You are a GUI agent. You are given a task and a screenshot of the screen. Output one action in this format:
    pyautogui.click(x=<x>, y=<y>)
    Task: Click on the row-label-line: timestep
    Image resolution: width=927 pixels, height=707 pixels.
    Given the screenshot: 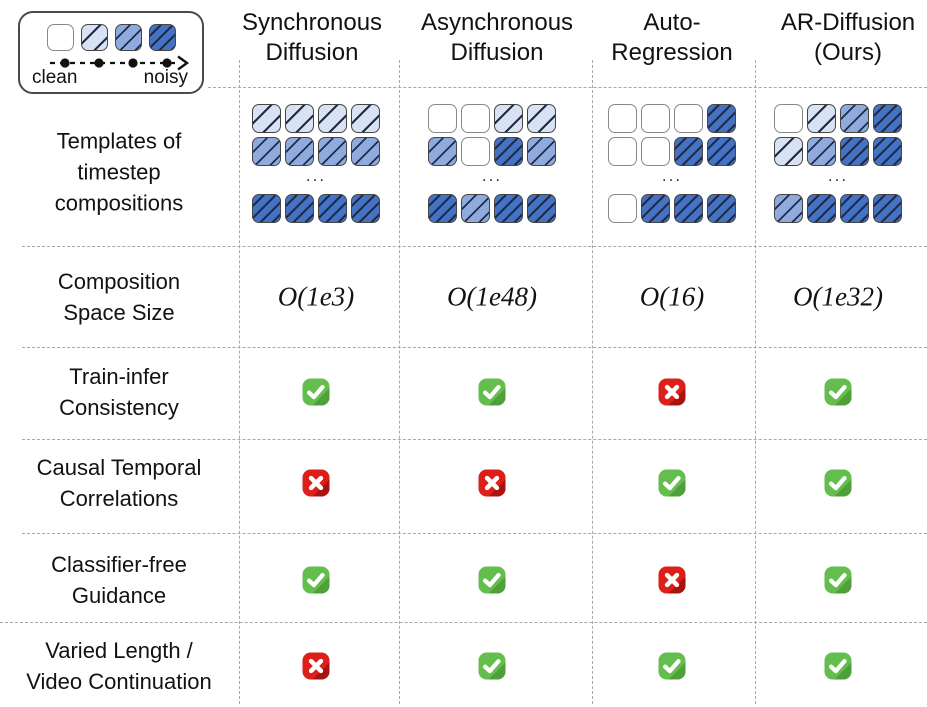 What is the action you would take?
    pyautogui.click(x=119, y=172)
    